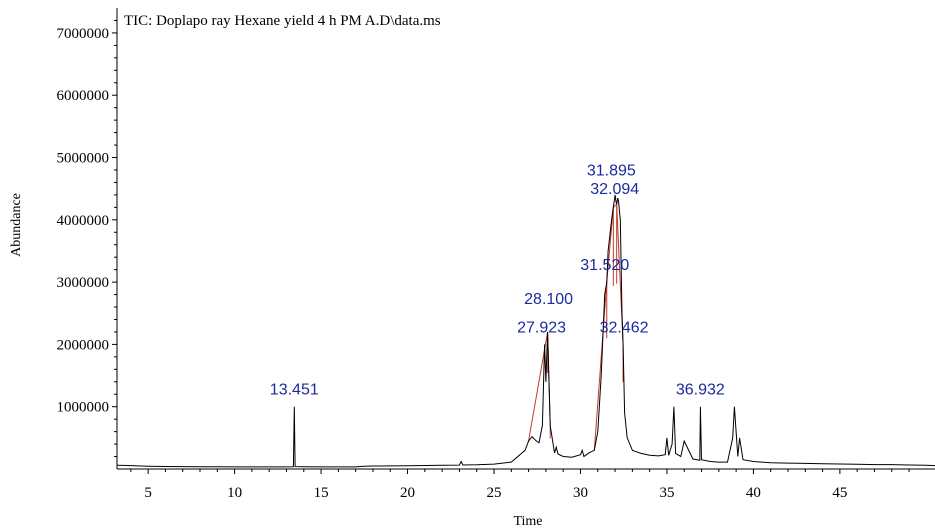  I want to click on y-tick-label: 2000000, so click(83, 345).